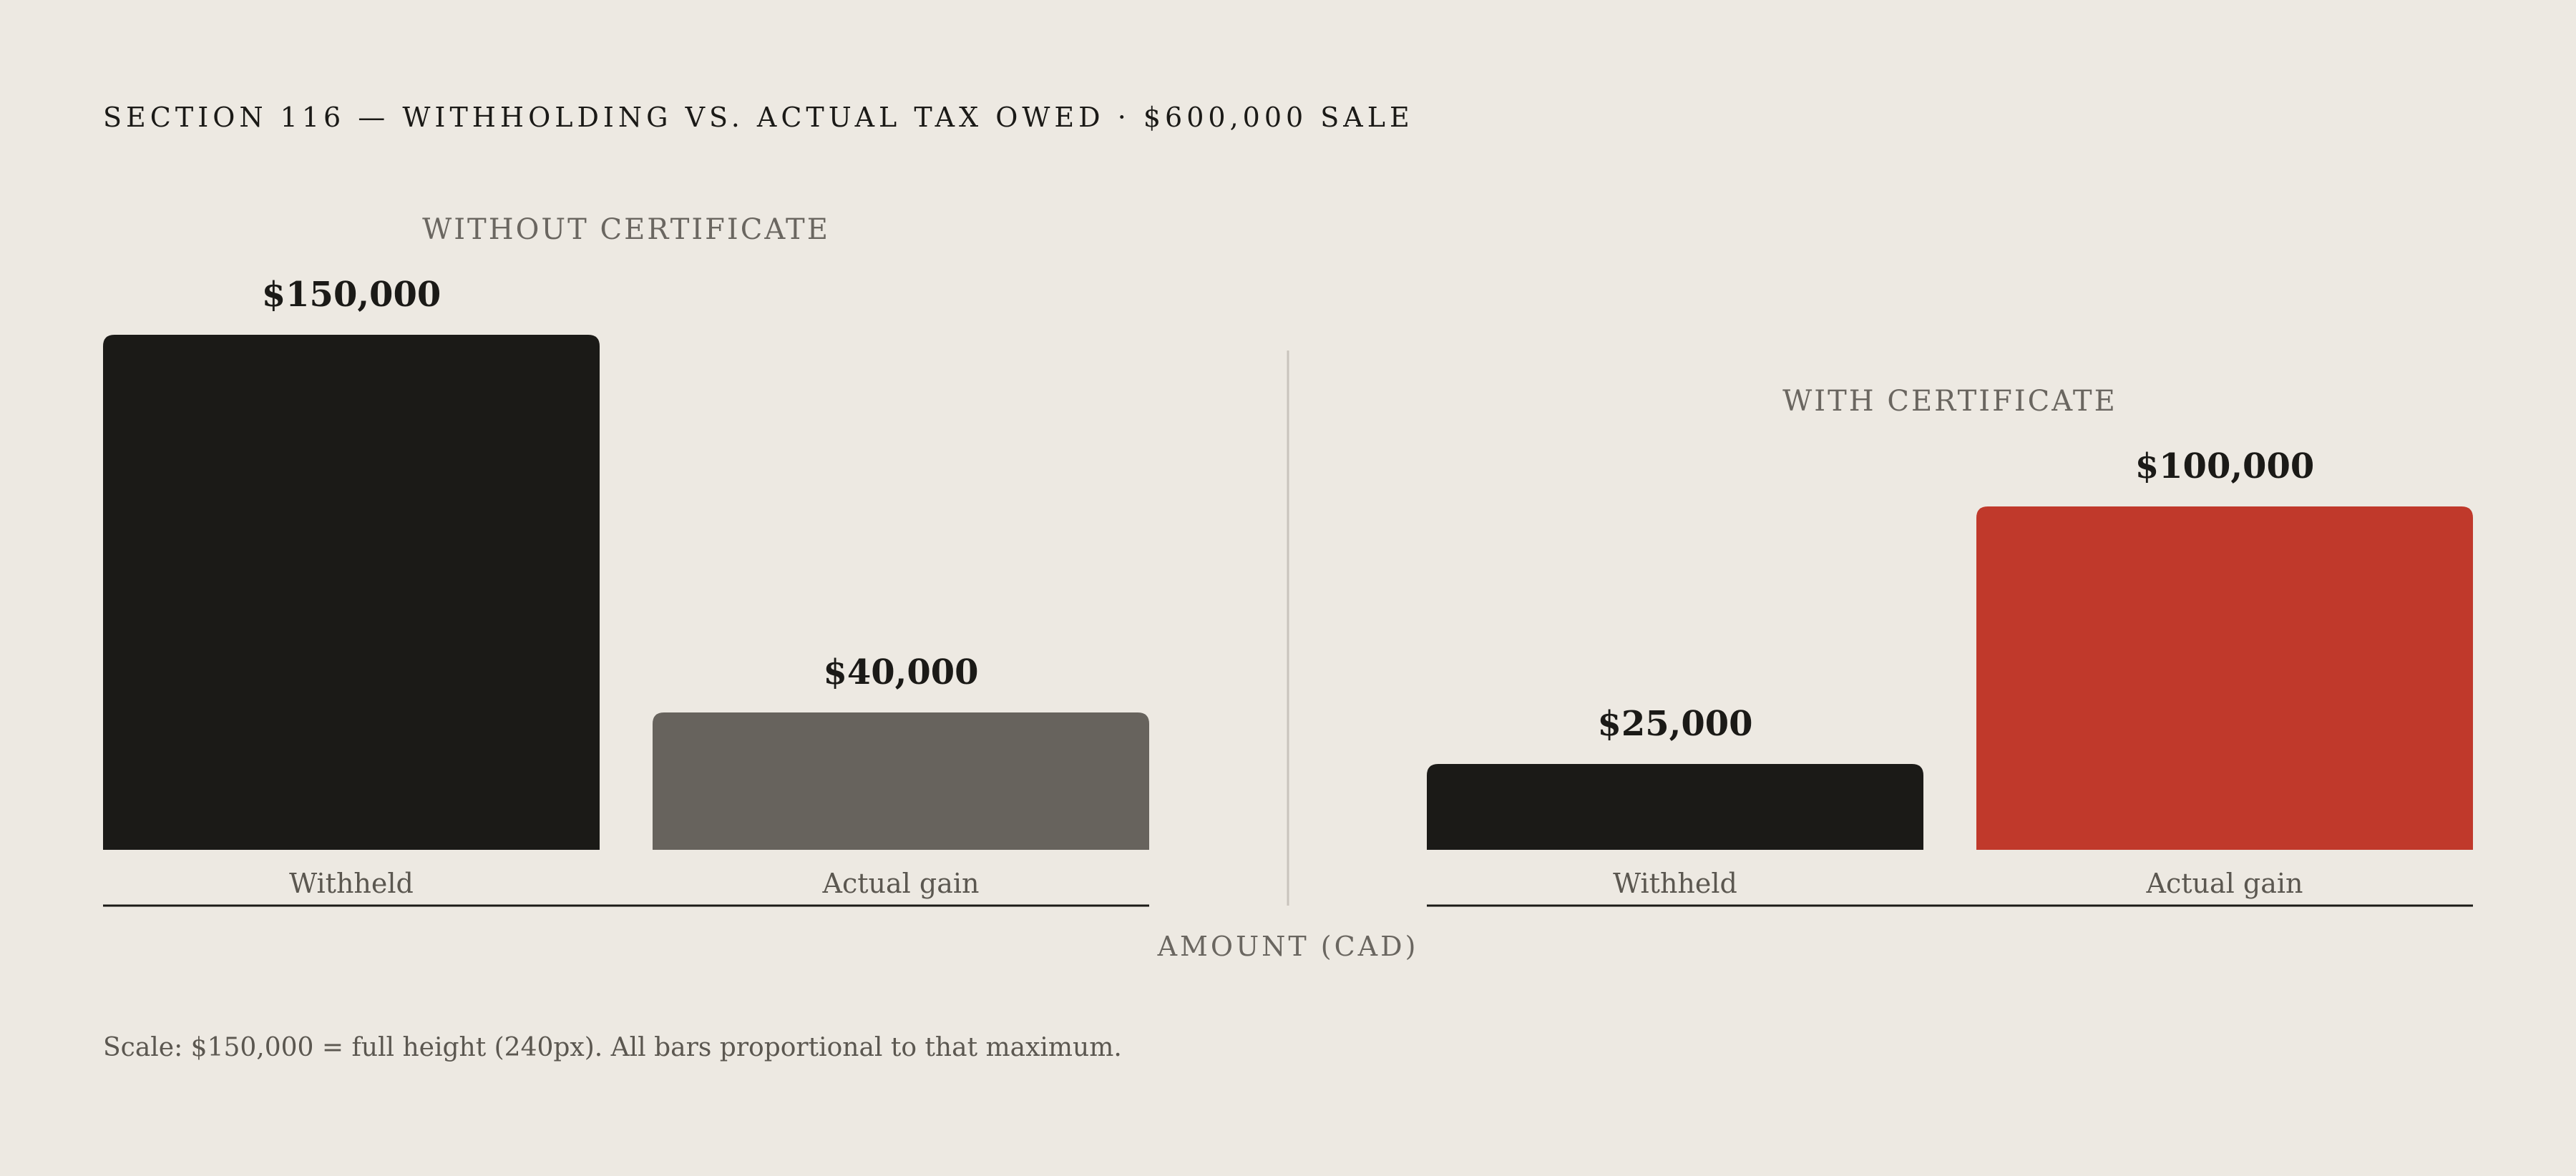 Image resolution: width=2576 pixels, height=1176 pixels. What do you see at coordinates (1288, 946) in the screenshot?
I see `x-axis-label: AMOUNT (CAD)` at bounding box center [1288, 946].